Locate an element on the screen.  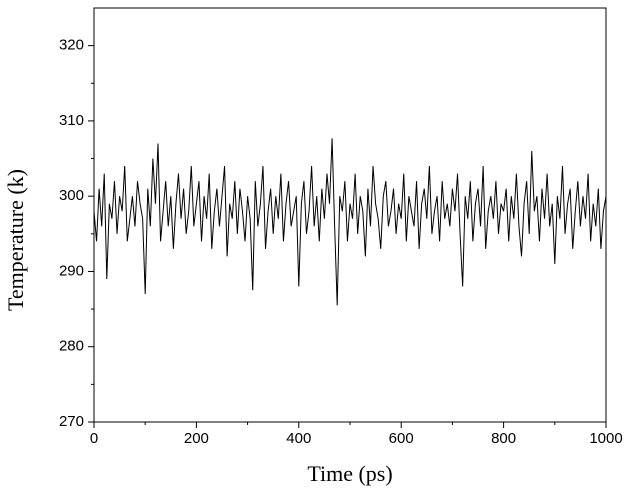
y-axis-title: Temperature (k) is located at coordinates (15, 240).